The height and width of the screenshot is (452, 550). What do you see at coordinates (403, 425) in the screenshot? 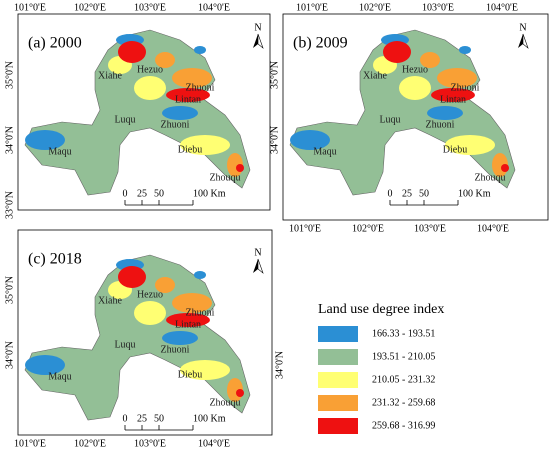
I see `legend-label: 259.68 - 316.99` at bounding box center [403, 425].